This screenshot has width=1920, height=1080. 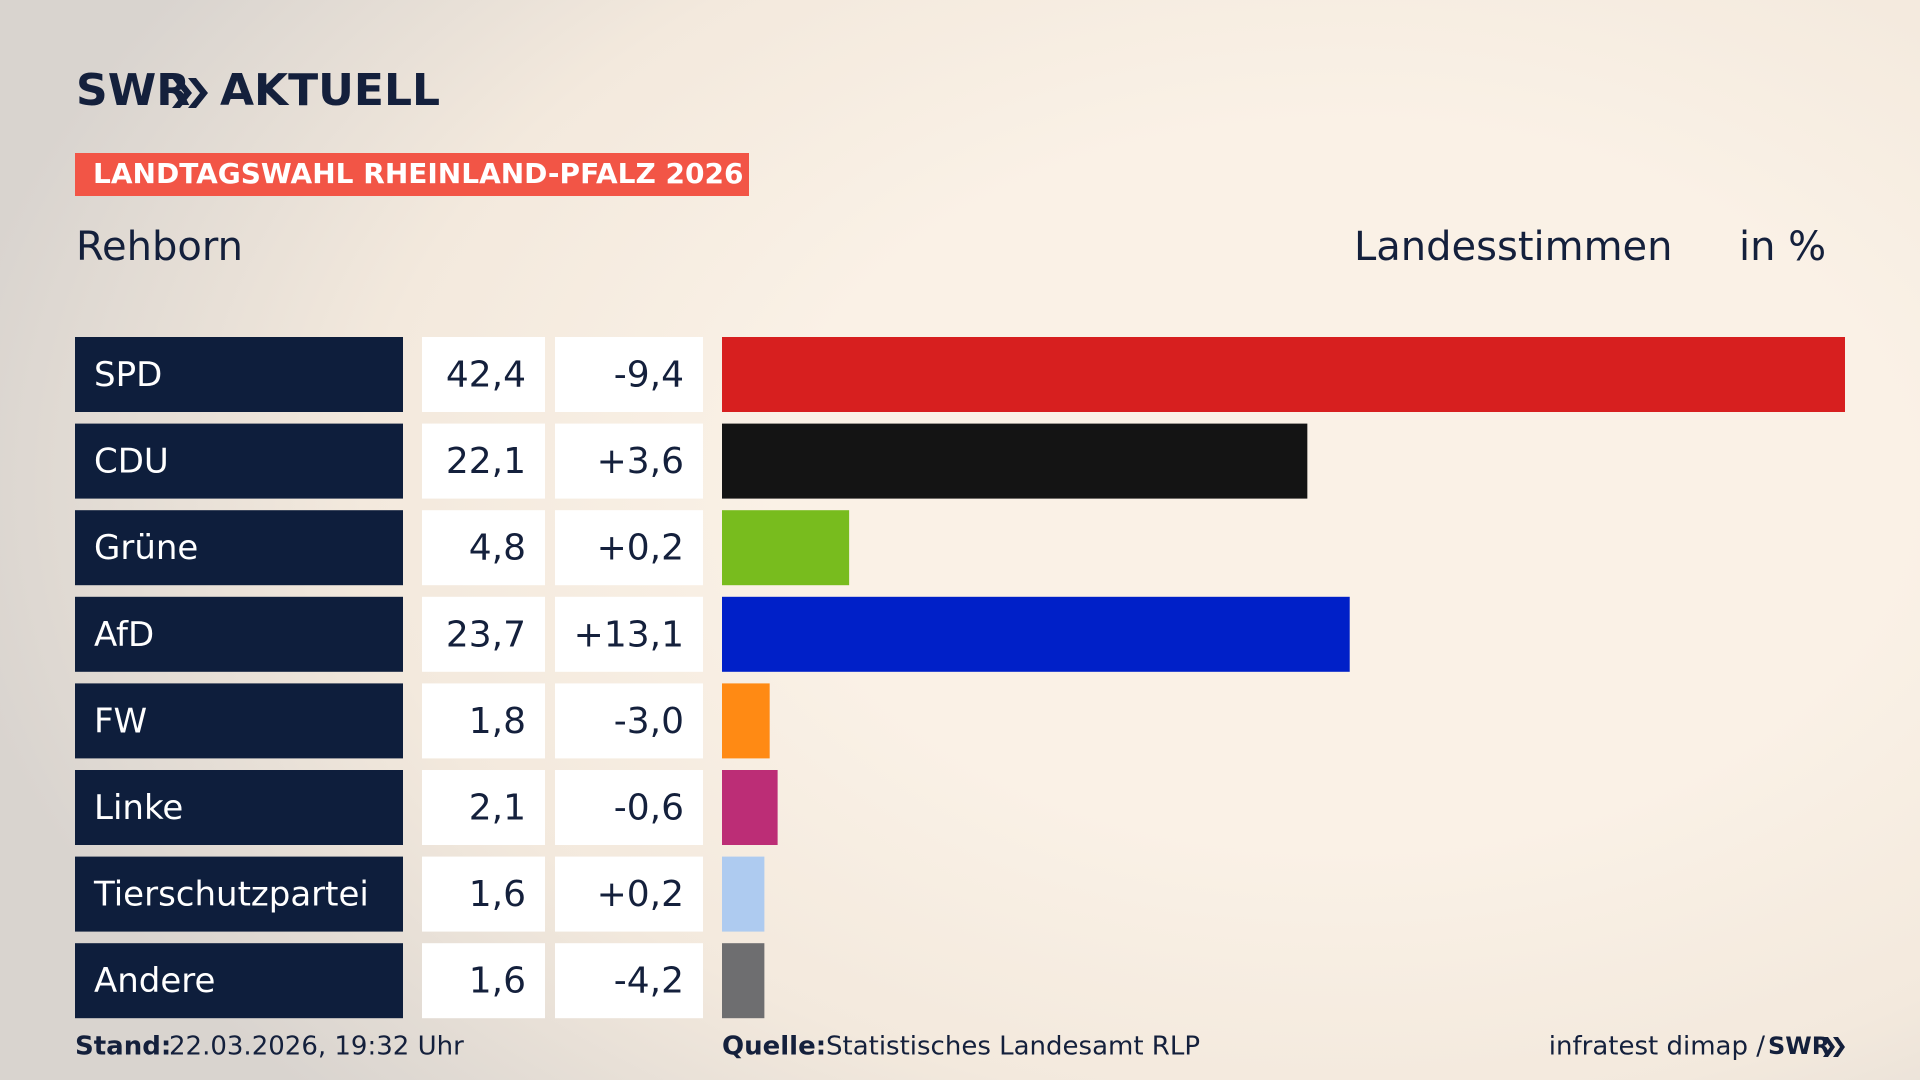 What do you see at coordinates (138, 808) in the screenshot?
I see `party-label: Linke` at bounding box center [138, 808].